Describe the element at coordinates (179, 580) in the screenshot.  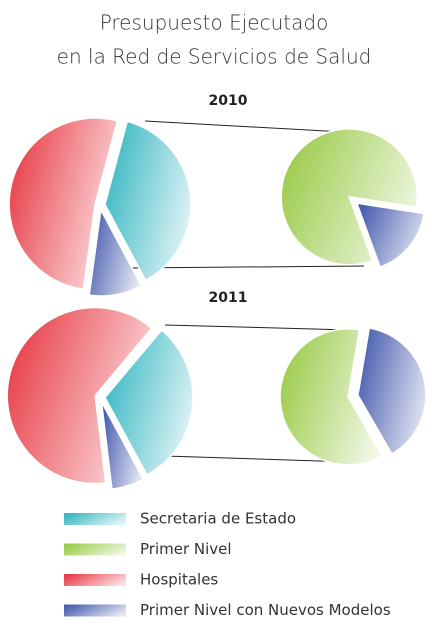
I see `legend-label: Hospitales` at that location.